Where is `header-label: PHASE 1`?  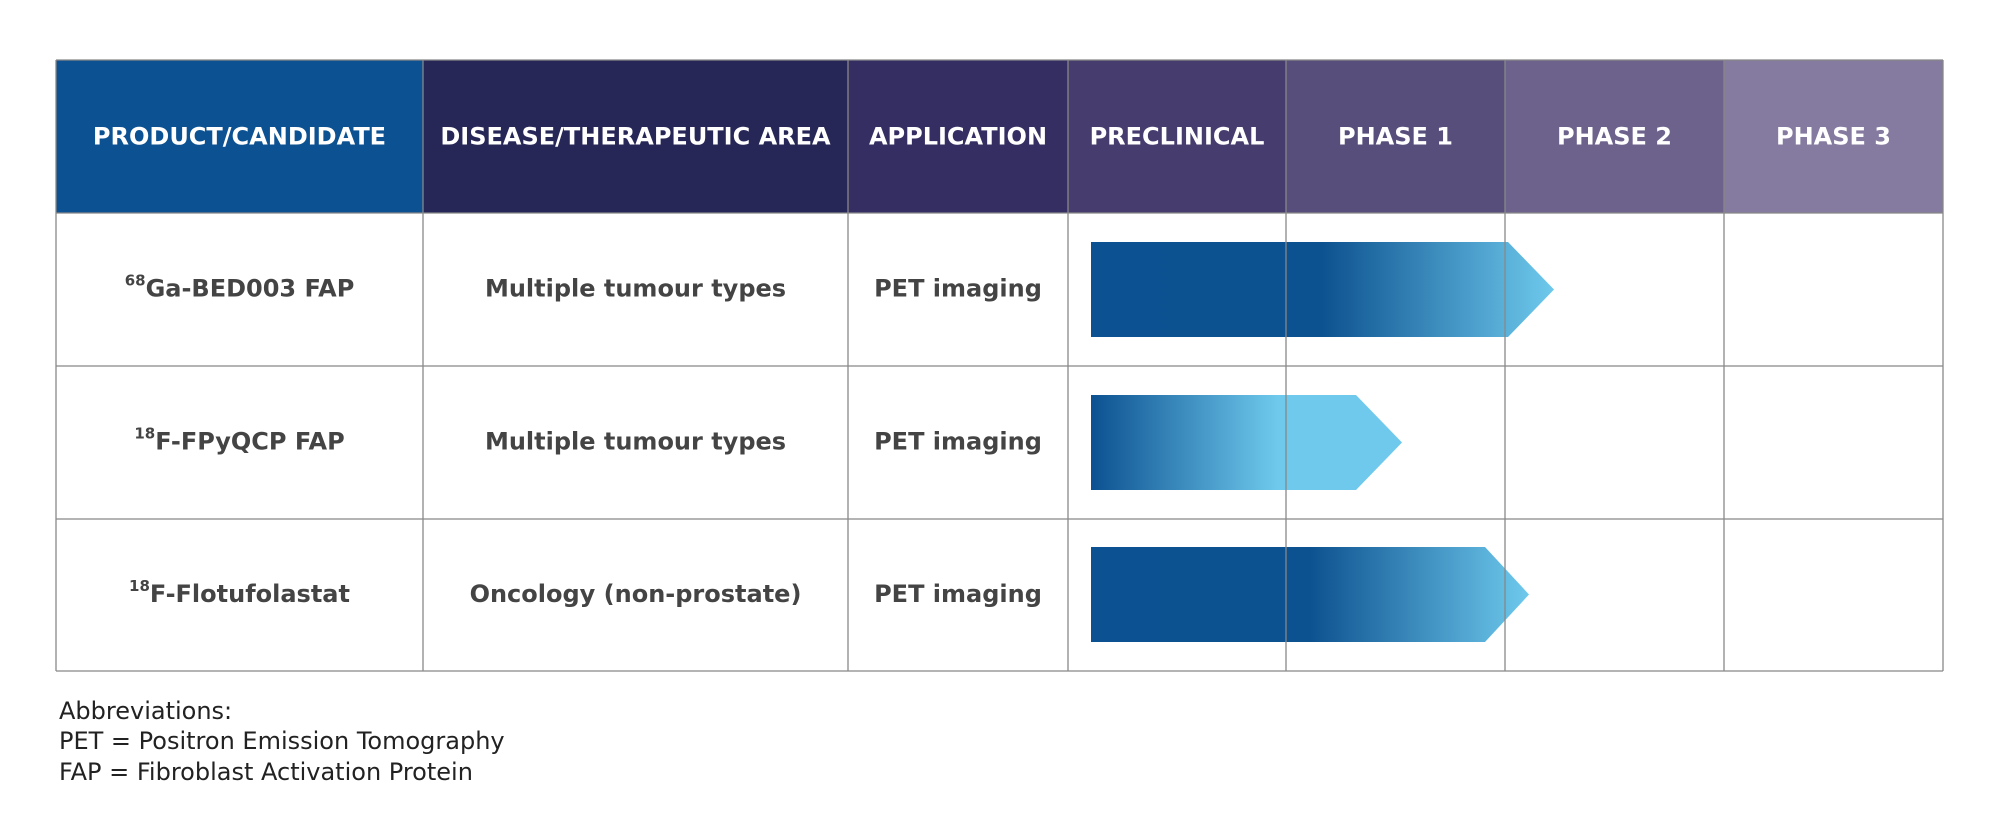
header-label: PHASE 1 is located at coordinates (1395, 137).